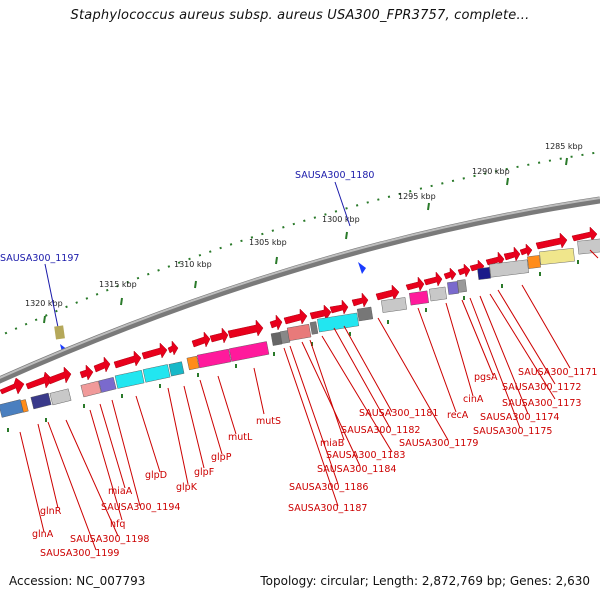  Describe the element at coordinates (541, 387) in the screenshot. I see `gene-label-SAUSA300_1172: SAUSA300_1172` at that location.